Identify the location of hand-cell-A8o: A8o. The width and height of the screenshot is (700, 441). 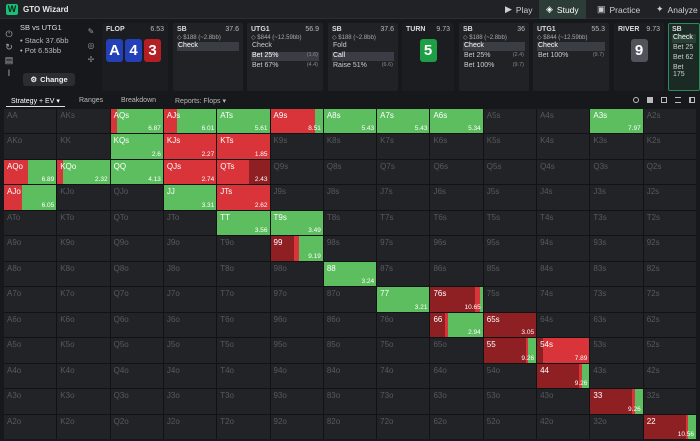
(30, 274).